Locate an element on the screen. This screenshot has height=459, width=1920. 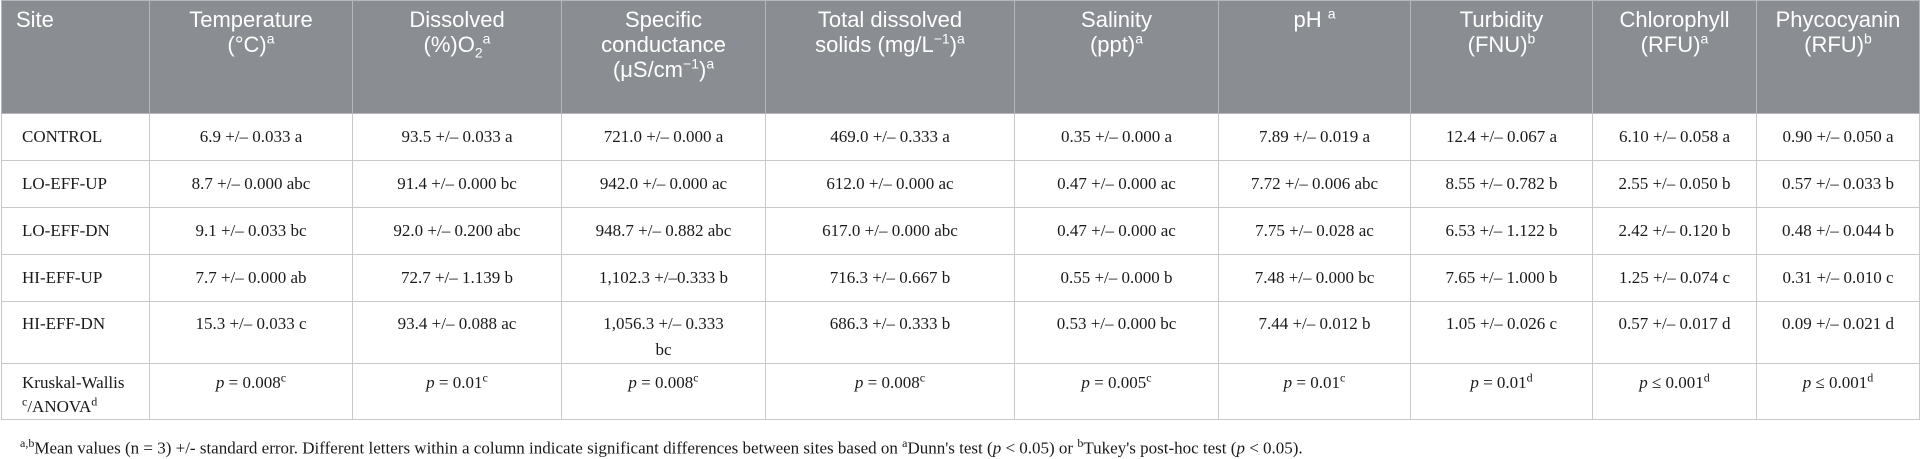
cell-stats-label: Kruskal-Wallis c/ANOVAd is located at coordinates (75, 391).